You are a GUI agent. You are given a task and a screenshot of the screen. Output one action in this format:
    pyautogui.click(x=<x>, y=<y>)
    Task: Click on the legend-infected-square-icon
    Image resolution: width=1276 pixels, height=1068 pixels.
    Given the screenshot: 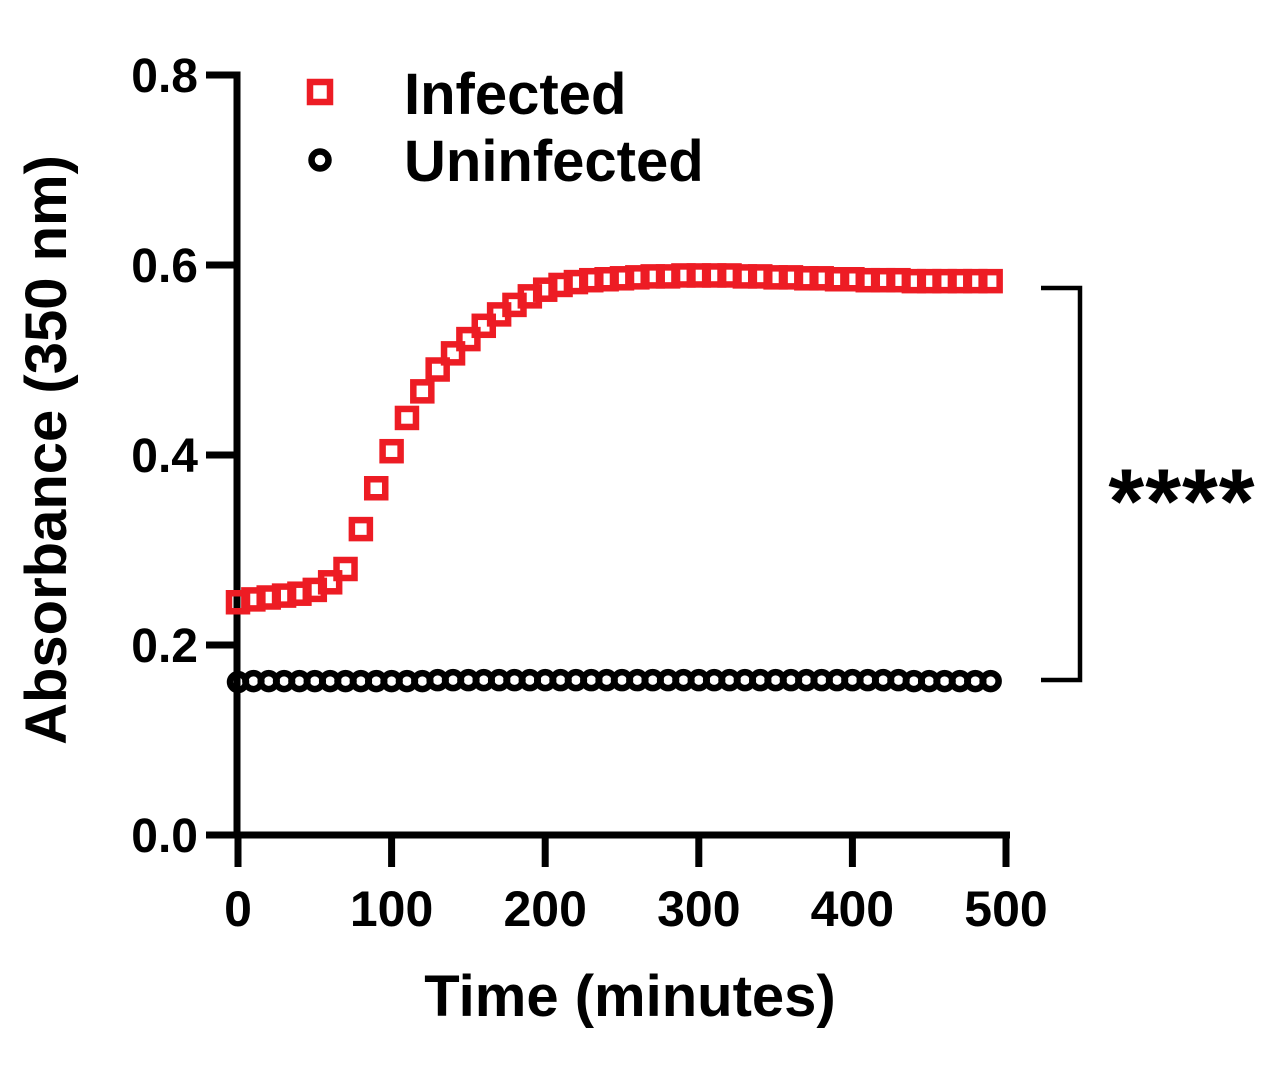 What is the action you would take?
    pyautogui.click(x=320, y=92)
    